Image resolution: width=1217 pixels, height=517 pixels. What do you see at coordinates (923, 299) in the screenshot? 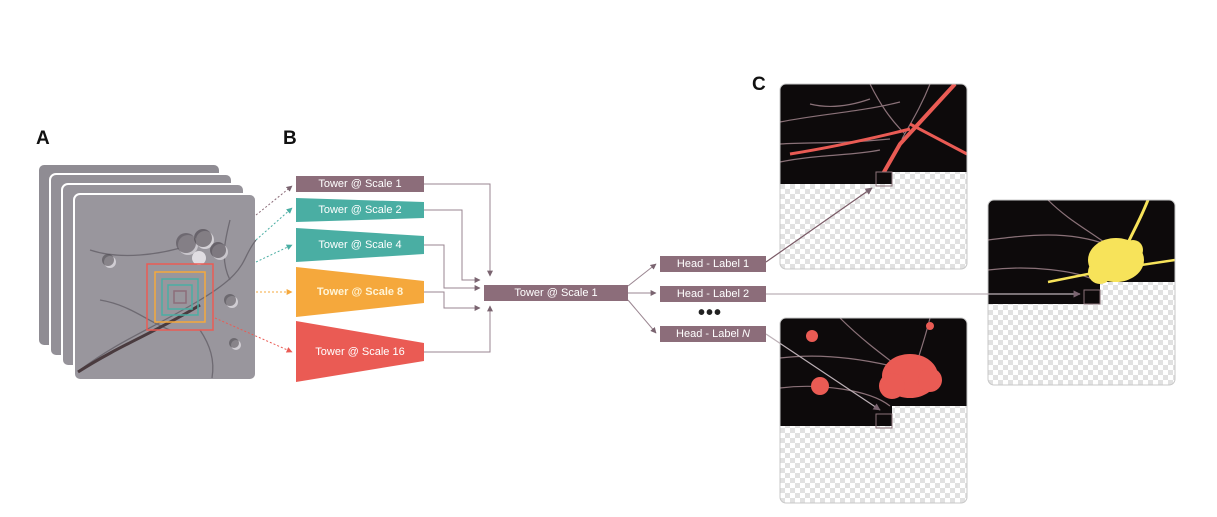
I see `output-arrows` at bounding box center [923, 299].